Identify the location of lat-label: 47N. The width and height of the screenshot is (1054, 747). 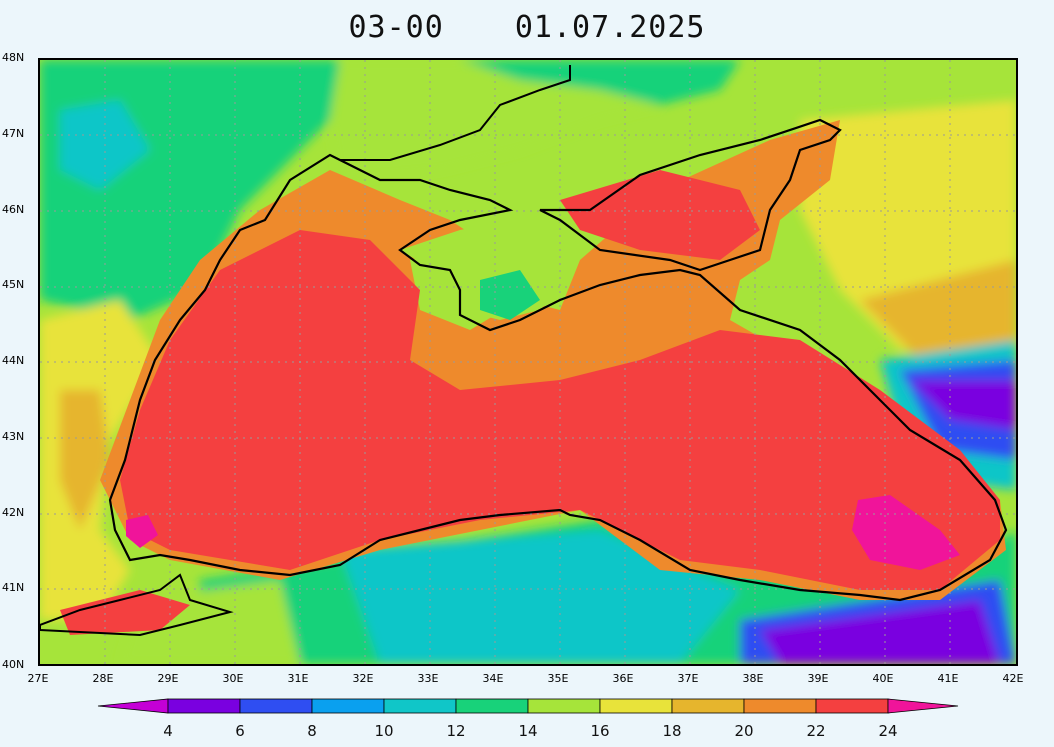
(13, 133).